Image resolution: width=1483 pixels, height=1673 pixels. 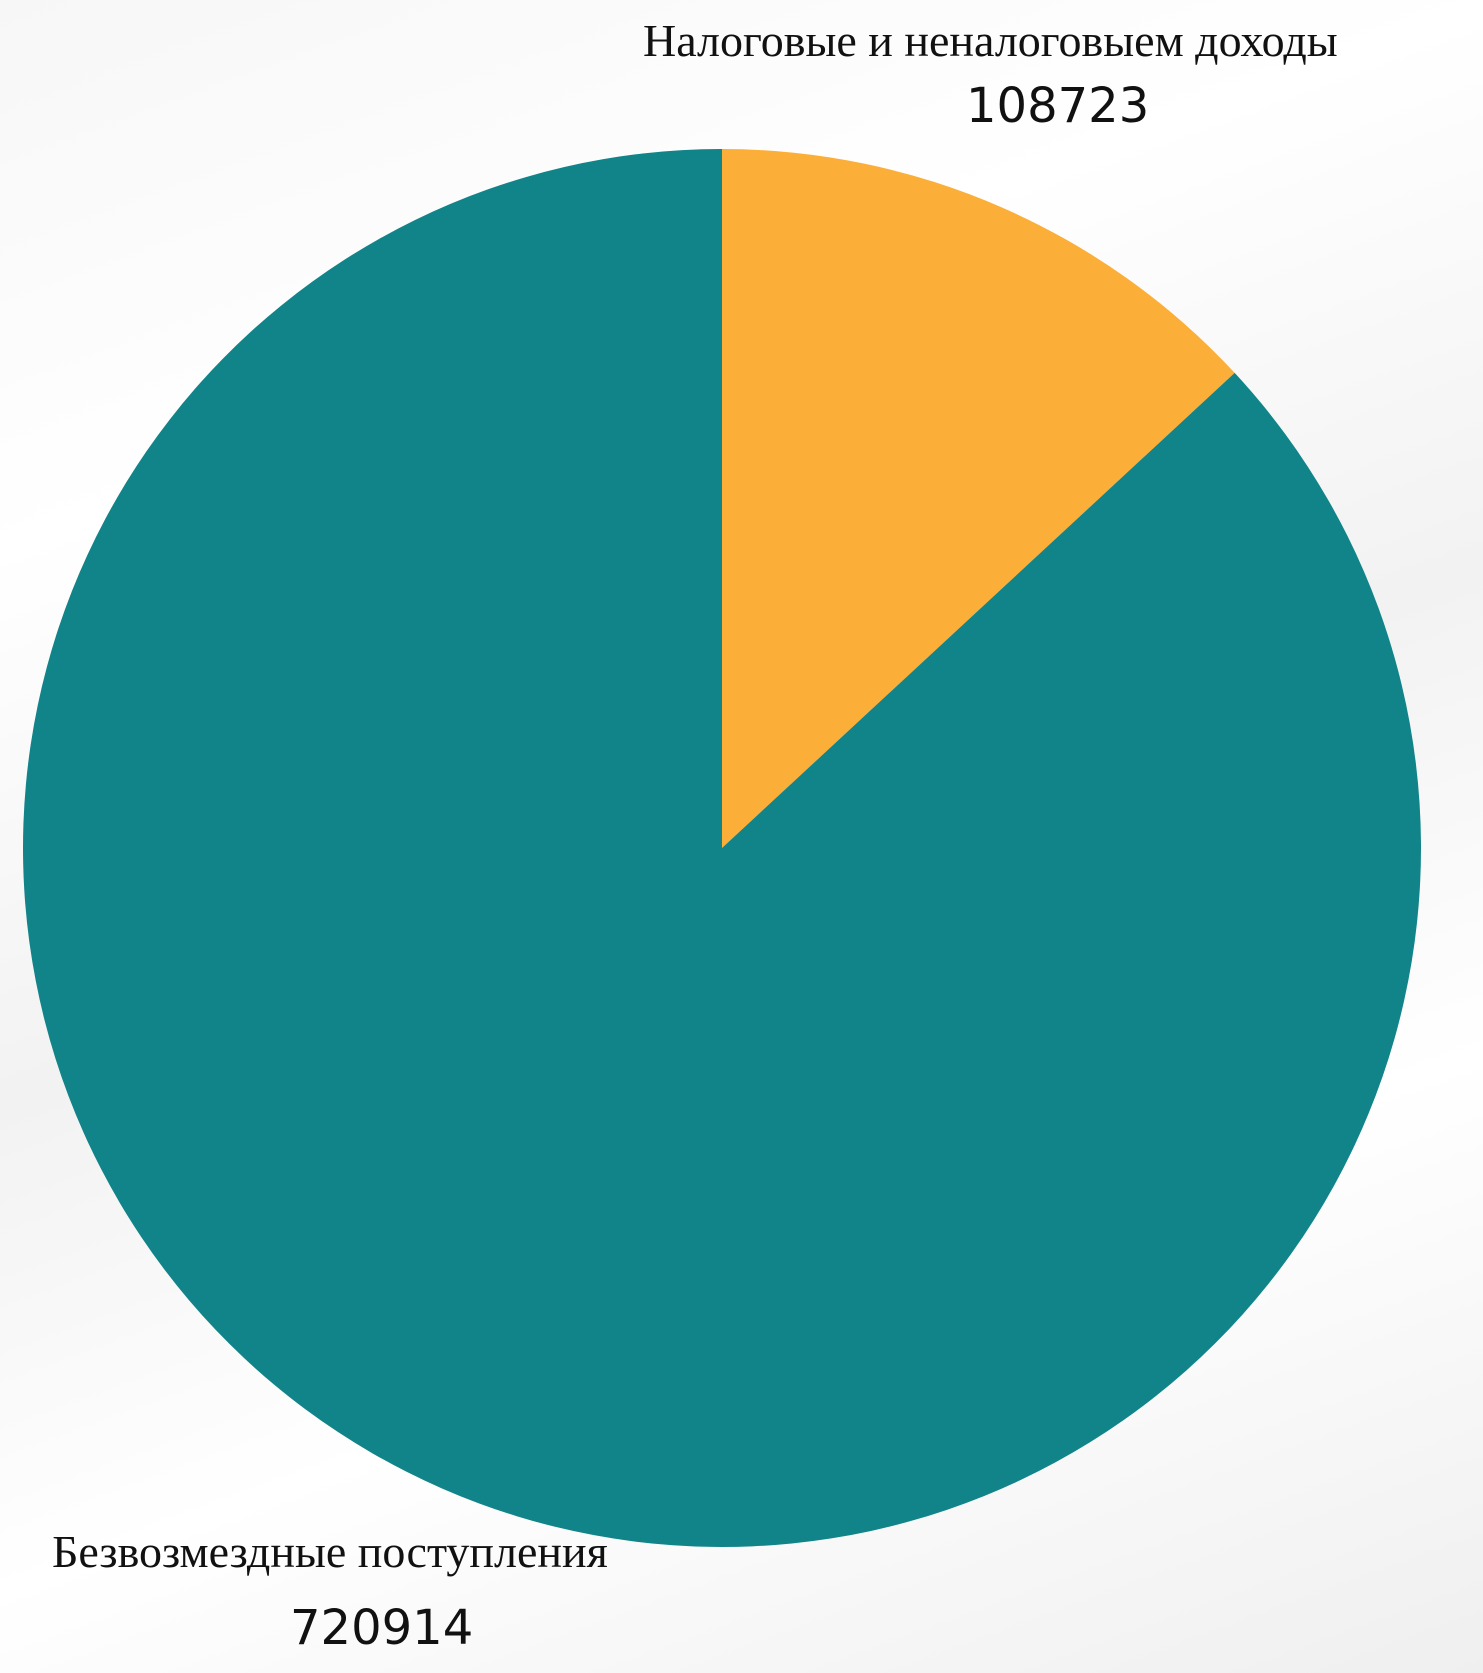 What do you see at coordinates (990, 40) in the screenshot?
I see `slice-label-tax-income: Налоговые и неналоговыем доходы` at bounding box center [990, 40].